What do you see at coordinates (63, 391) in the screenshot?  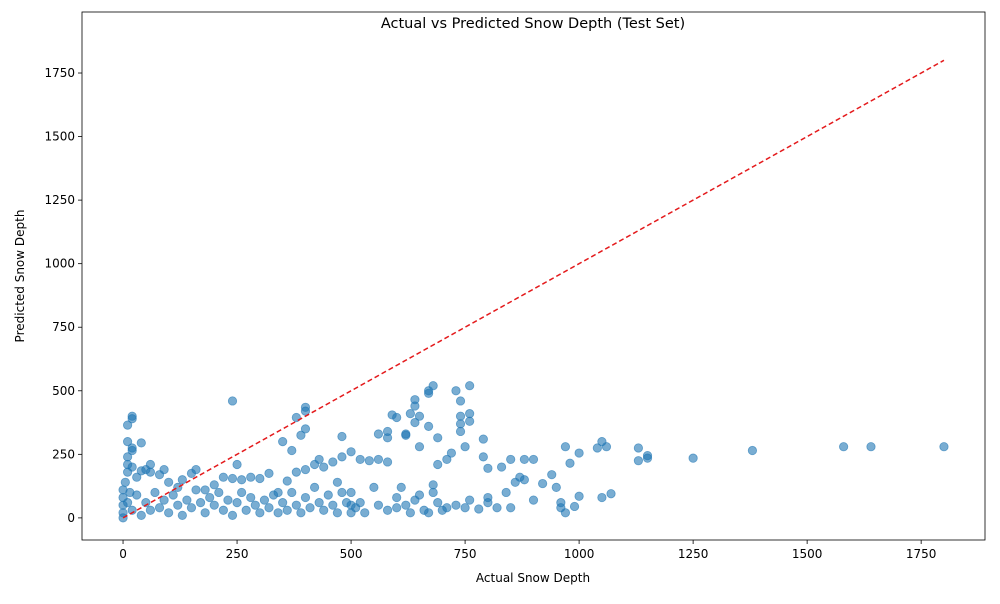 I see `y-tick-label: 500` at bounding box center [63, 391].